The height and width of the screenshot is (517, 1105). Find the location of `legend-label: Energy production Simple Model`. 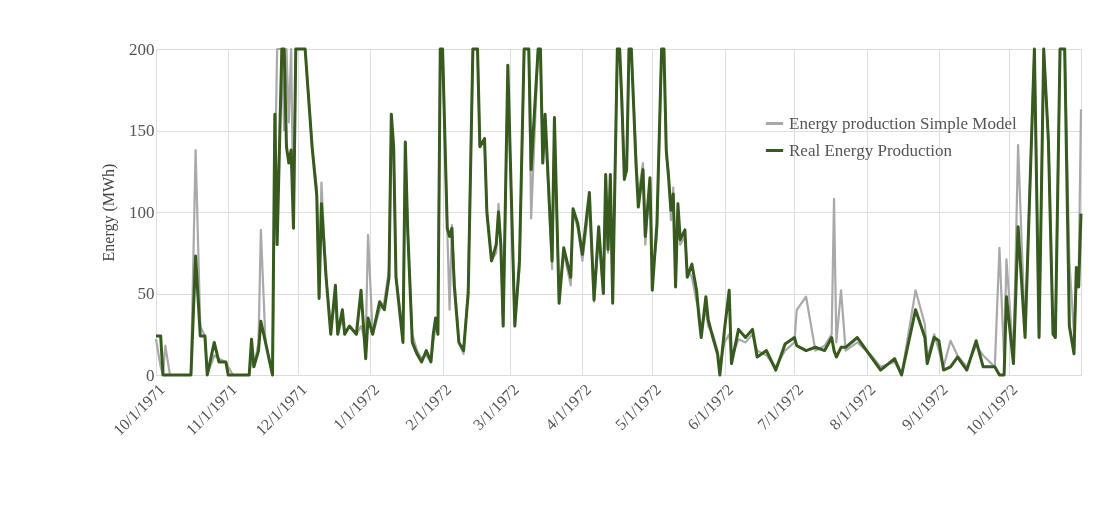

legend-label: Energy production Simple Model is located at coordinates (903, 123).